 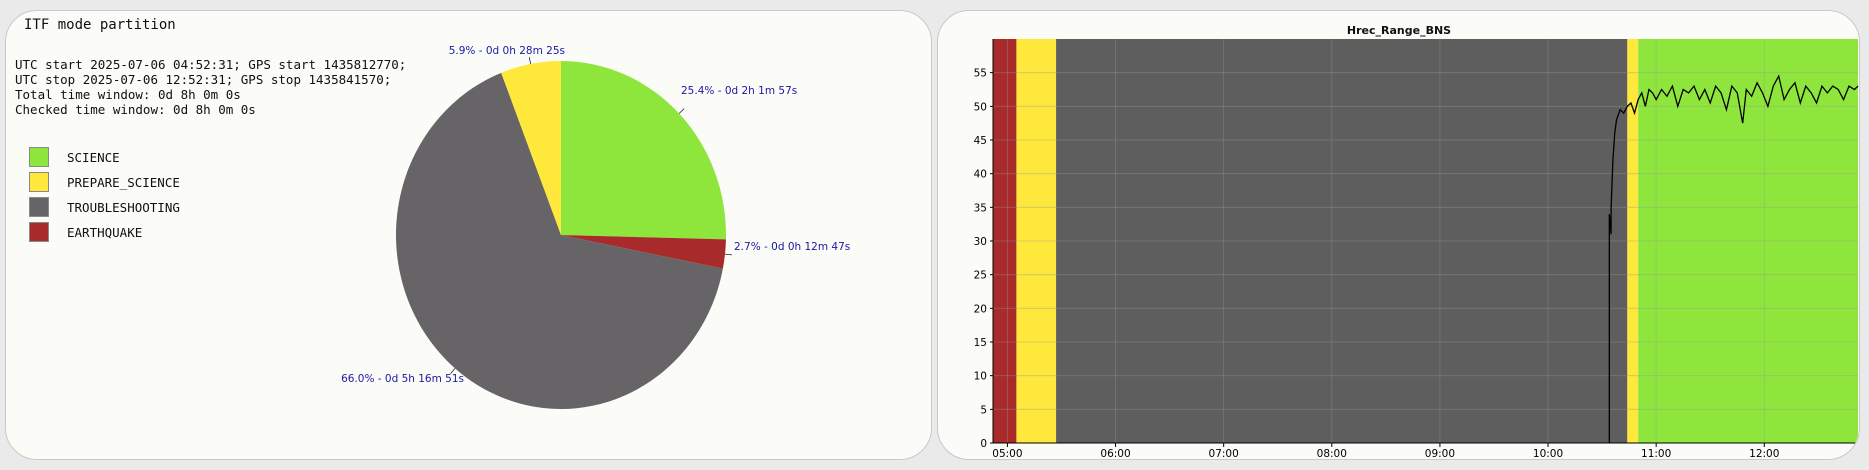 What do you see at coordinates (1440, 454) in the screenshot?
I see `x-tick-label: 09:00` at bounding box center [1440, 454].